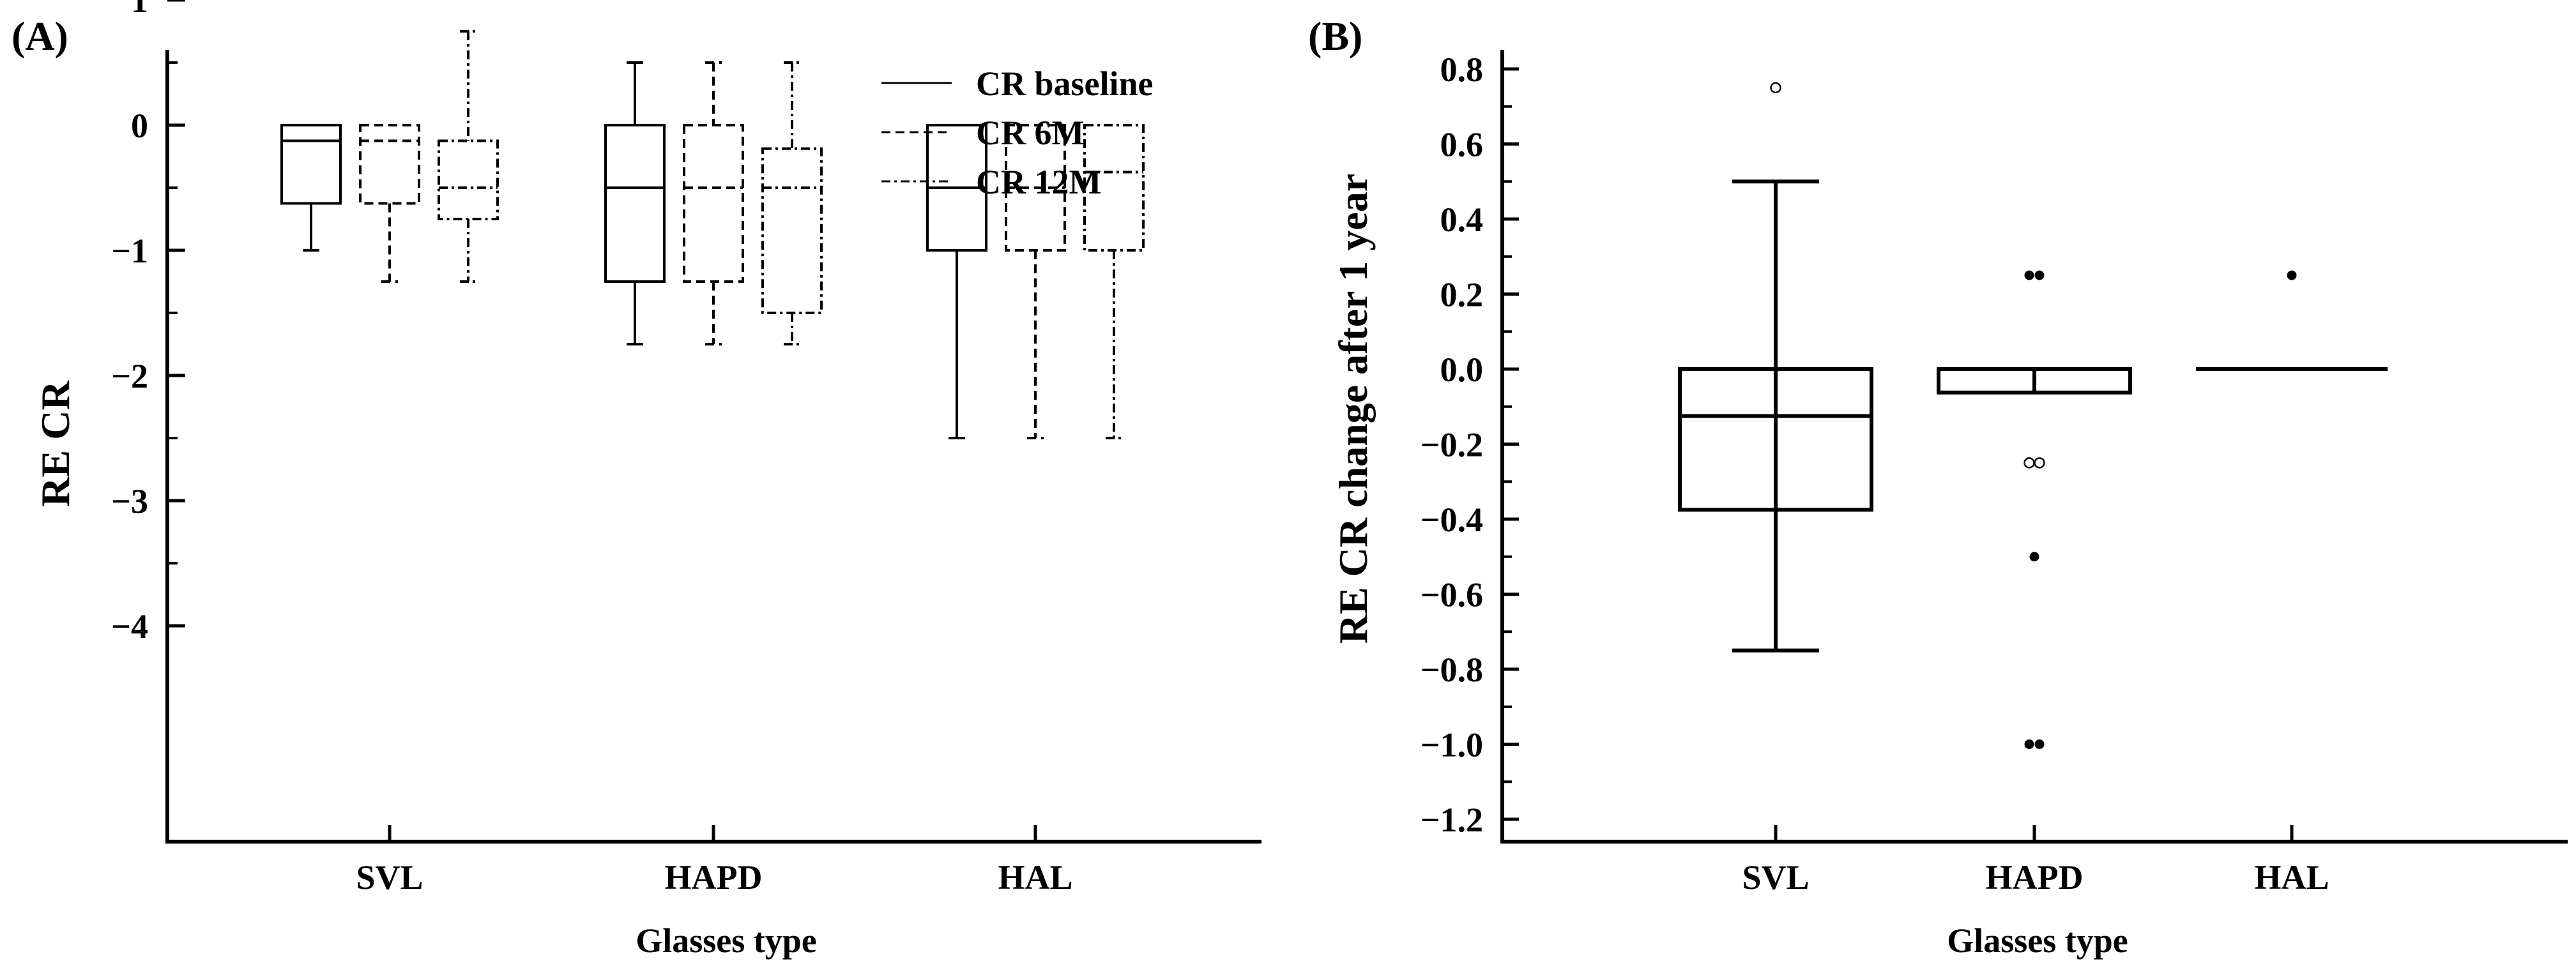 The height and width of the screenshot is (977, 2576). What do you see at coordinates (1452, 595) in the screenshot?
I see `panel-b-y-tick-label: −0.6` at bounding box center [1452, 595].